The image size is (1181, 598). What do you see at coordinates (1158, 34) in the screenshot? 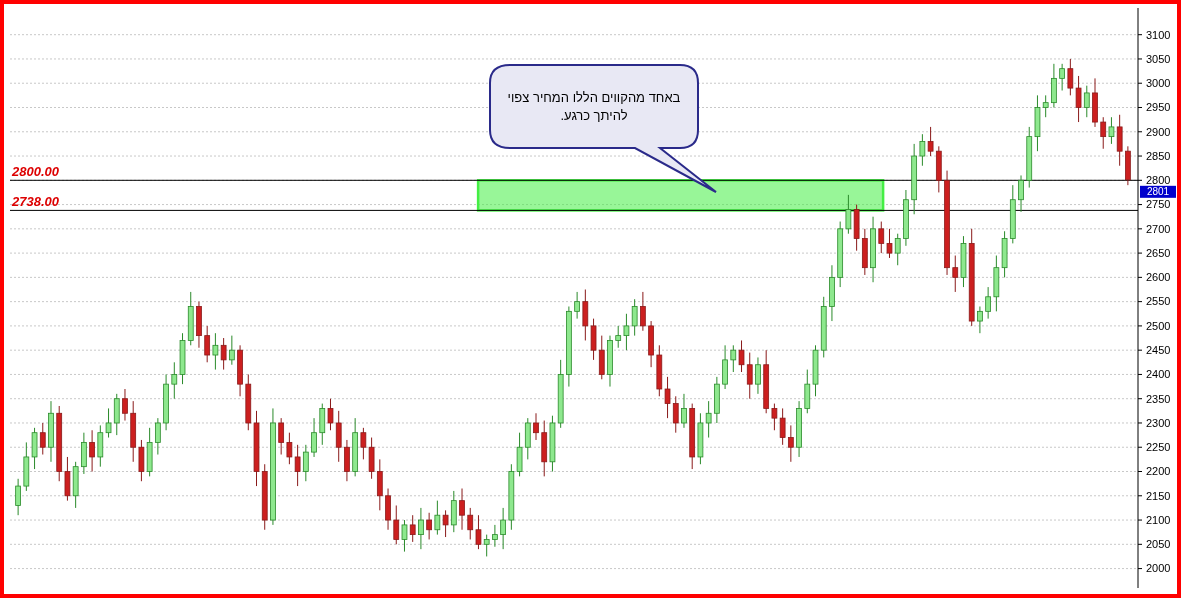
I see `y-tick-label: 3100` at bounding box center [1158, 34].